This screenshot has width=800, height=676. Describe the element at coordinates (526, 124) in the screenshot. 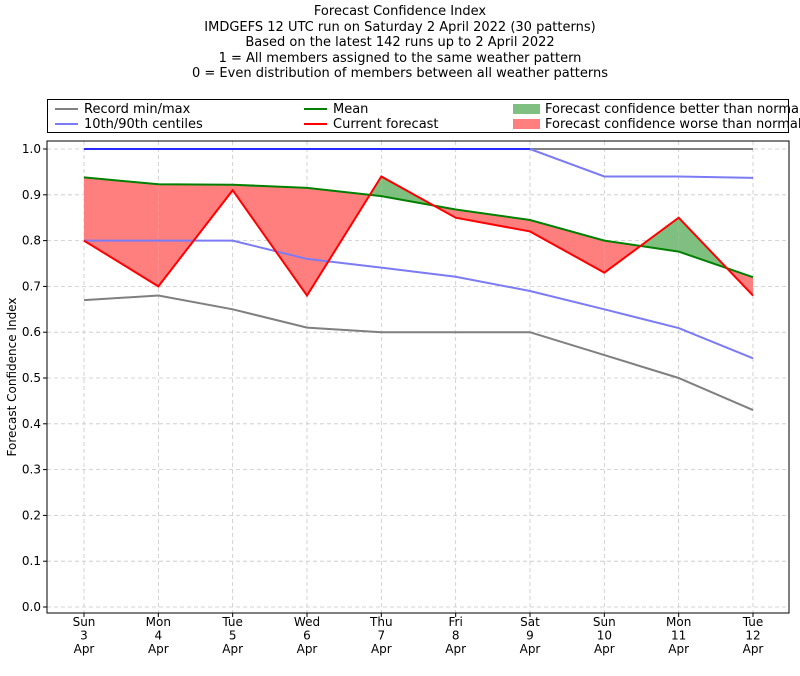

I see `legend-swatch-worse` at that location.